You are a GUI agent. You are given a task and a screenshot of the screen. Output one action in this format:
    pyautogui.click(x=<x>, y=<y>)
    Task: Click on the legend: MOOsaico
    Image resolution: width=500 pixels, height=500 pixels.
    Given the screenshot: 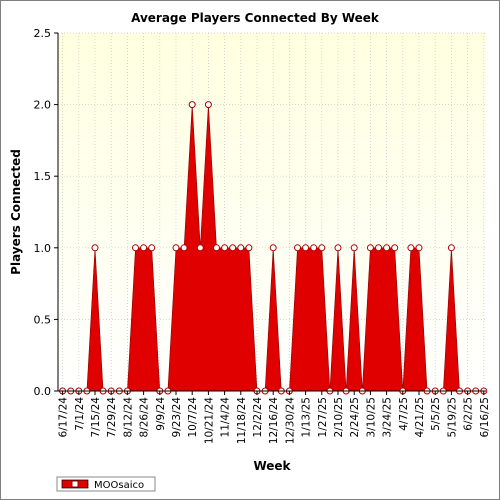 What is the action you would take?
    pyautogui.click(x=106, y=484)
    